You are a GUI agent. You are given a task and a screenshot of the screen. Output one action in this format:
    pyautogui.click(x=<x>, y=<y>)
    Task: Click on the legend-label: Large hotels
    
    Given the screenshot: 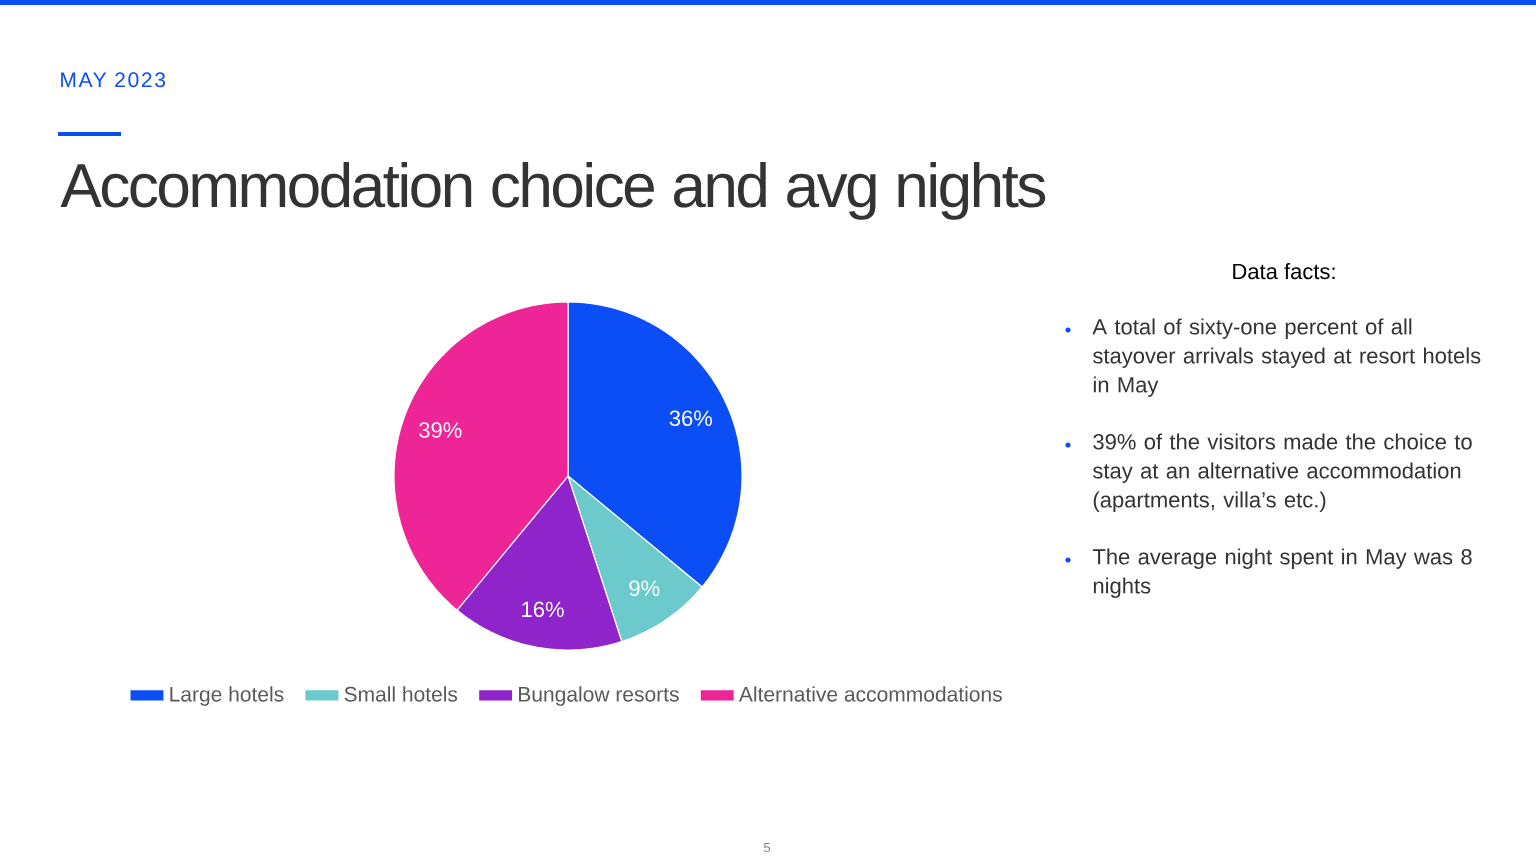 What is the action you would take?
    pyautogui.click(x=227, y=696)
    